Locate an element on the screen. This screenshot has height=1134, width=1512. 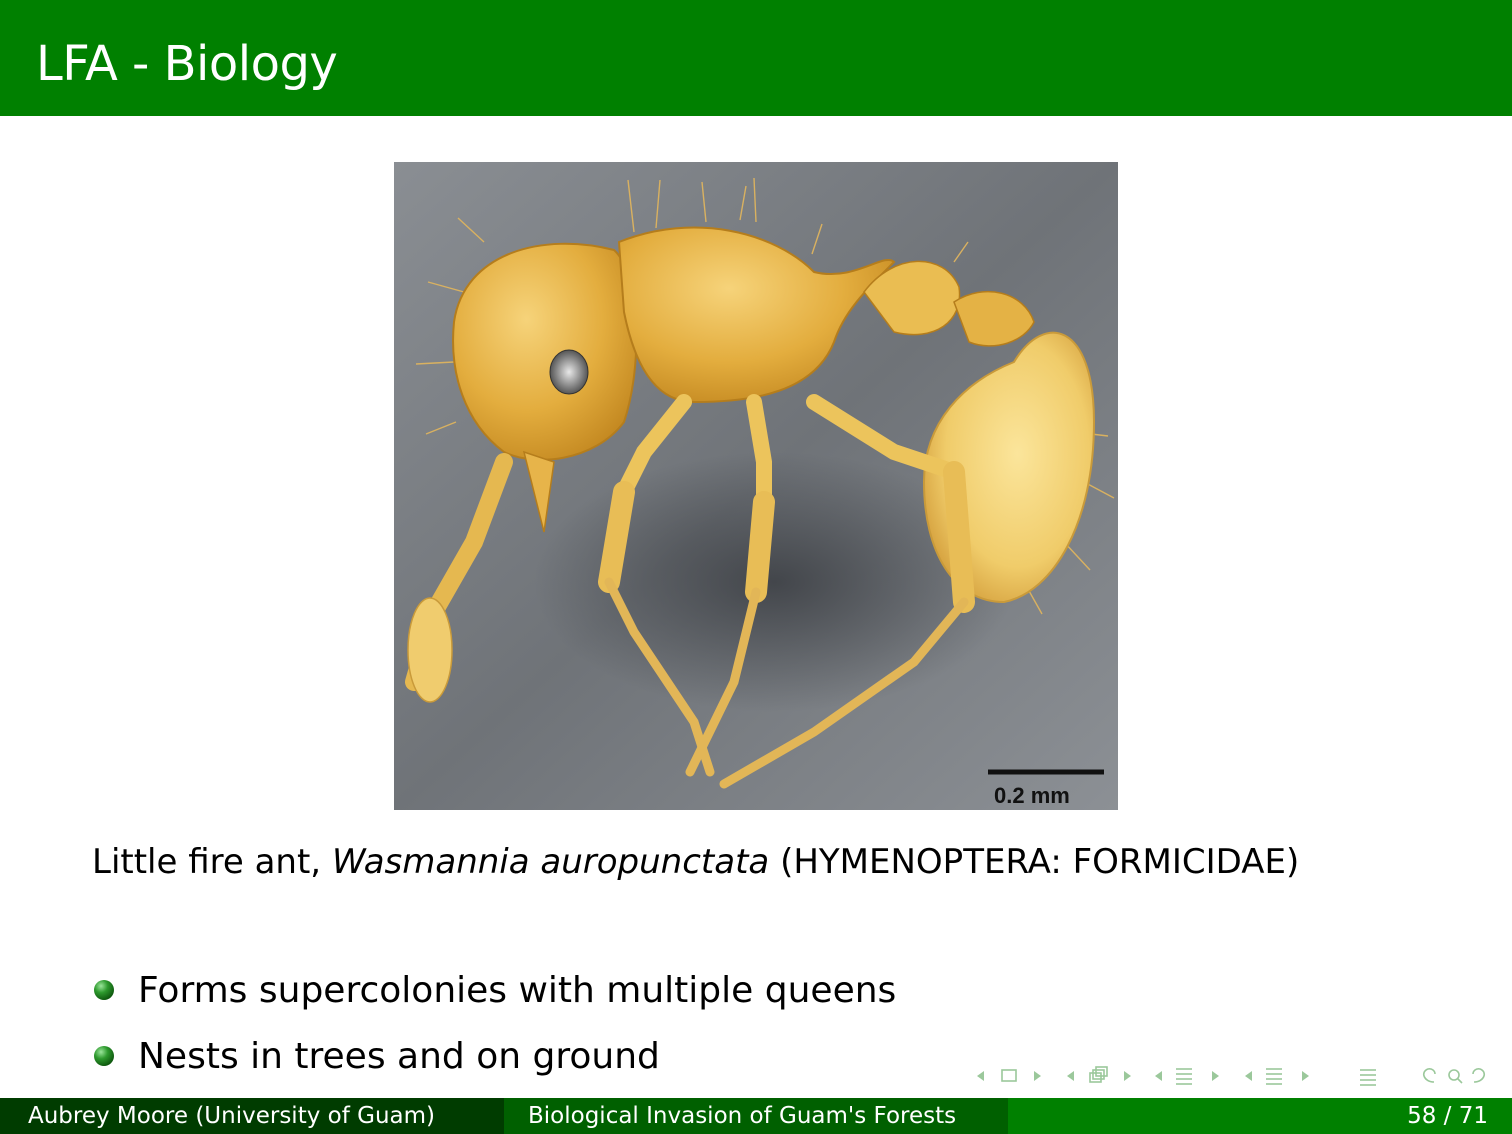
slide-next-icon is located at coordinates (1037, 1076).